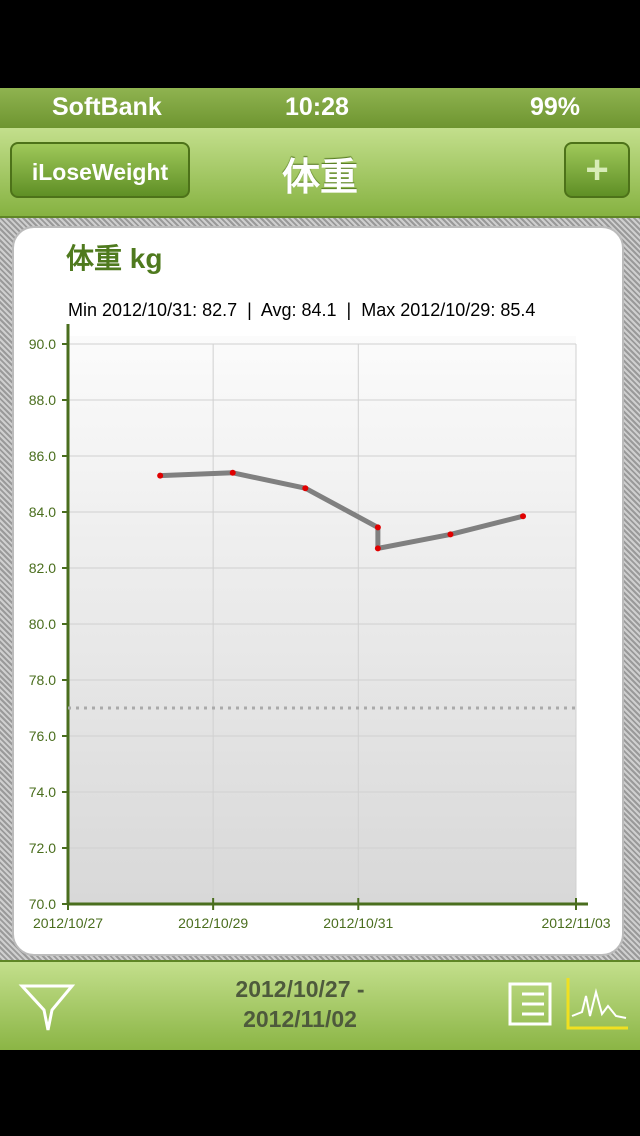 Image resolution: width=640 pixels, height=1136 pixels. What do you see at coordinates (300, 1019) in the screenshot?
I see `date-range-end: 2012/11/02` at bounding box center [300, 1019].